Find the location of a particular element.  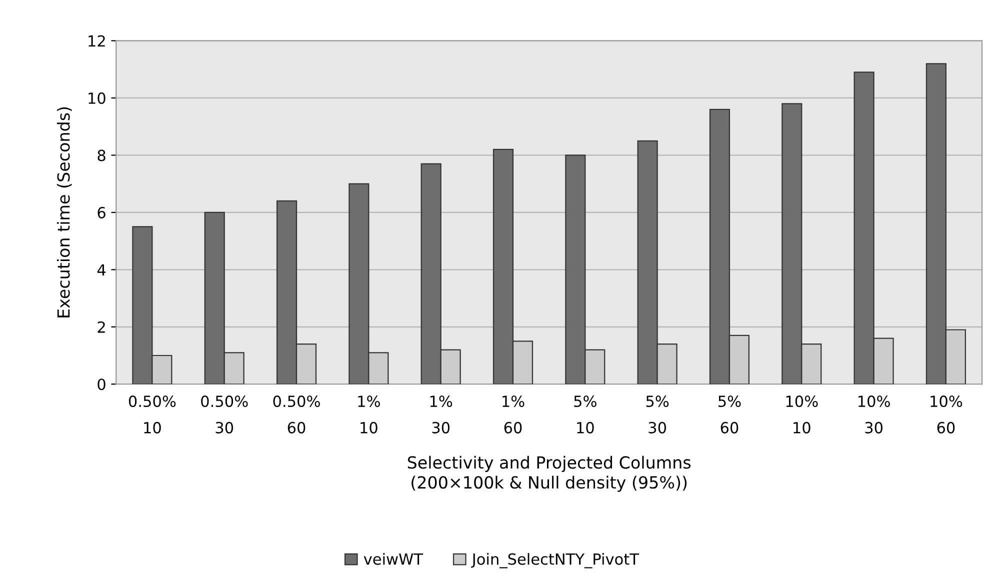

x-tick-label: 10% 60 is located at coordinates (946, 415).